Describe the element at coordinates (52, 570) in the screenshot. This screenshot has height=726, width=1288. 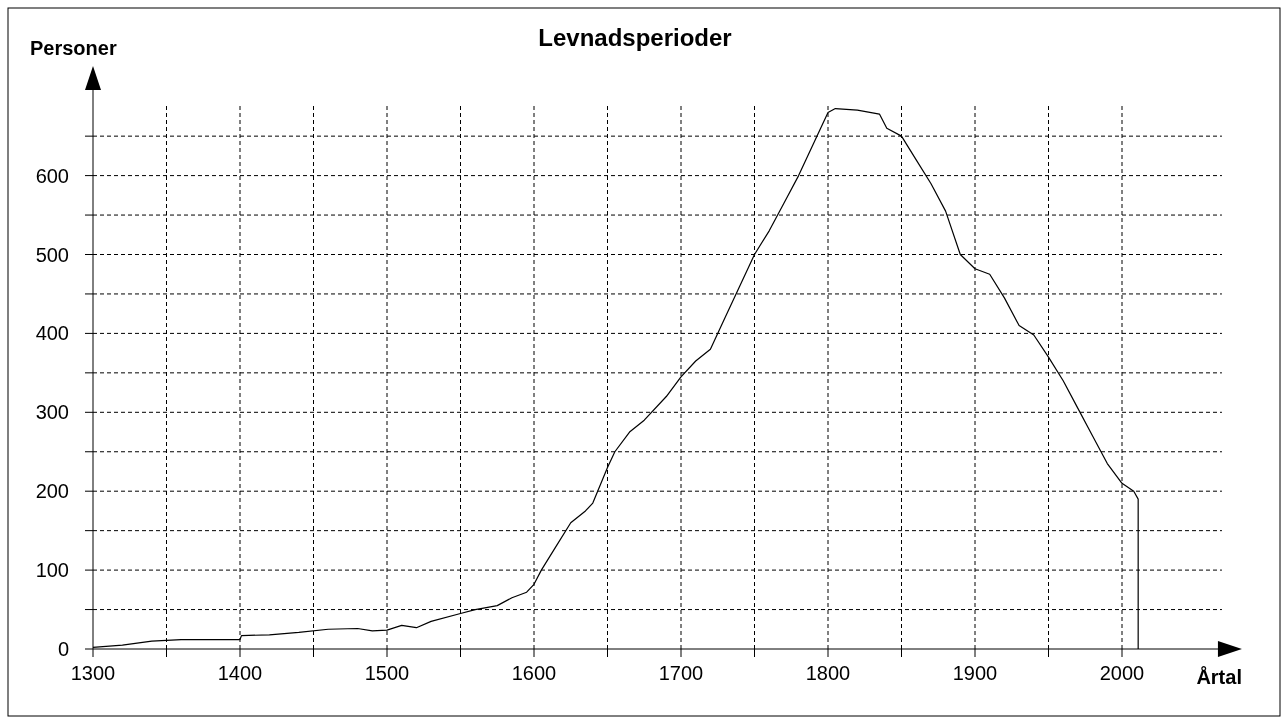
I see `y-tick-label: 100` at that location.